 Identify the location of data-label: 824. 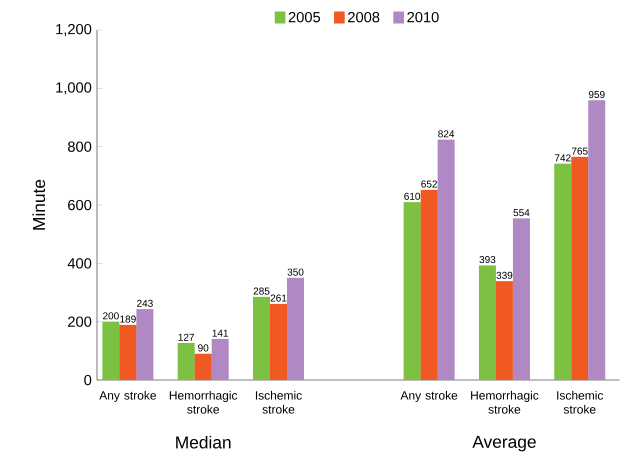
(446, 134).